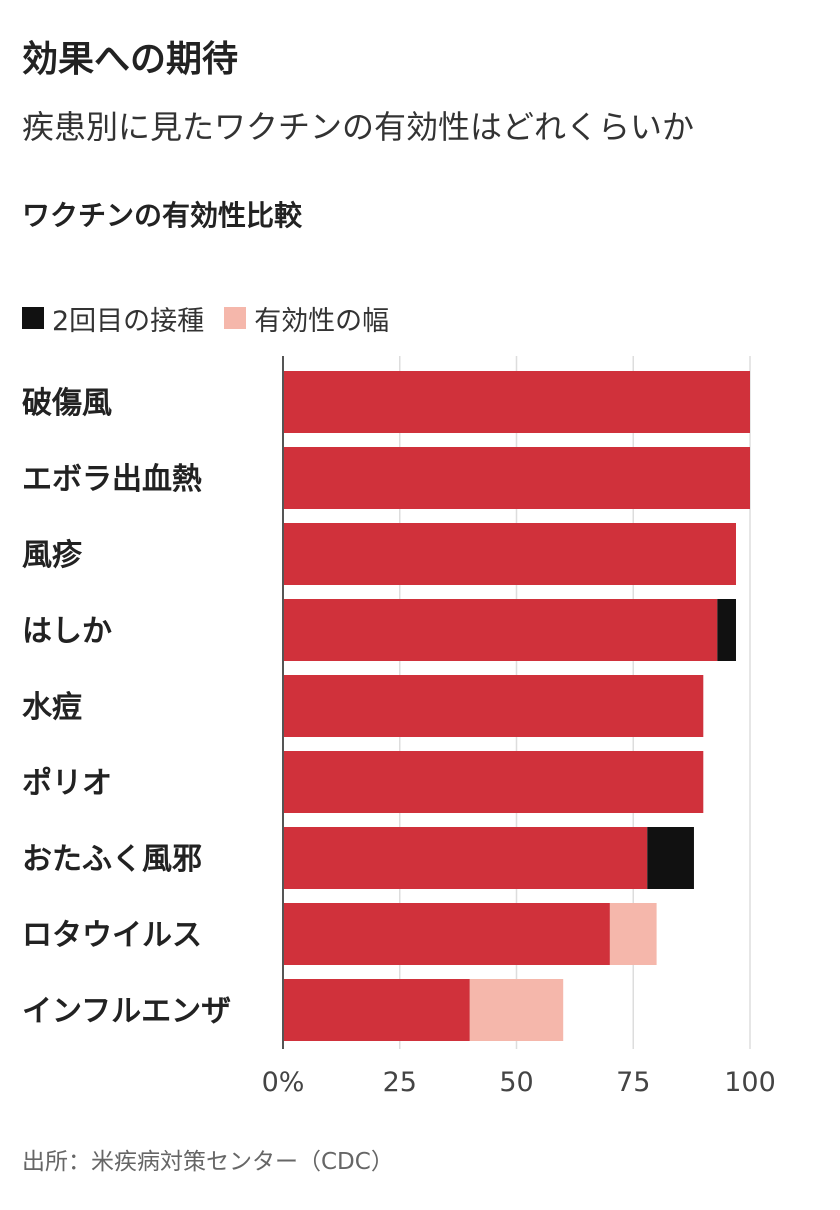 This screenshot has height=1210, width=840. What do you see at coordinates (235, 318) in the screenshot?
I see `legend-swatch-efficacy-range` at bounding box center [235, 318].